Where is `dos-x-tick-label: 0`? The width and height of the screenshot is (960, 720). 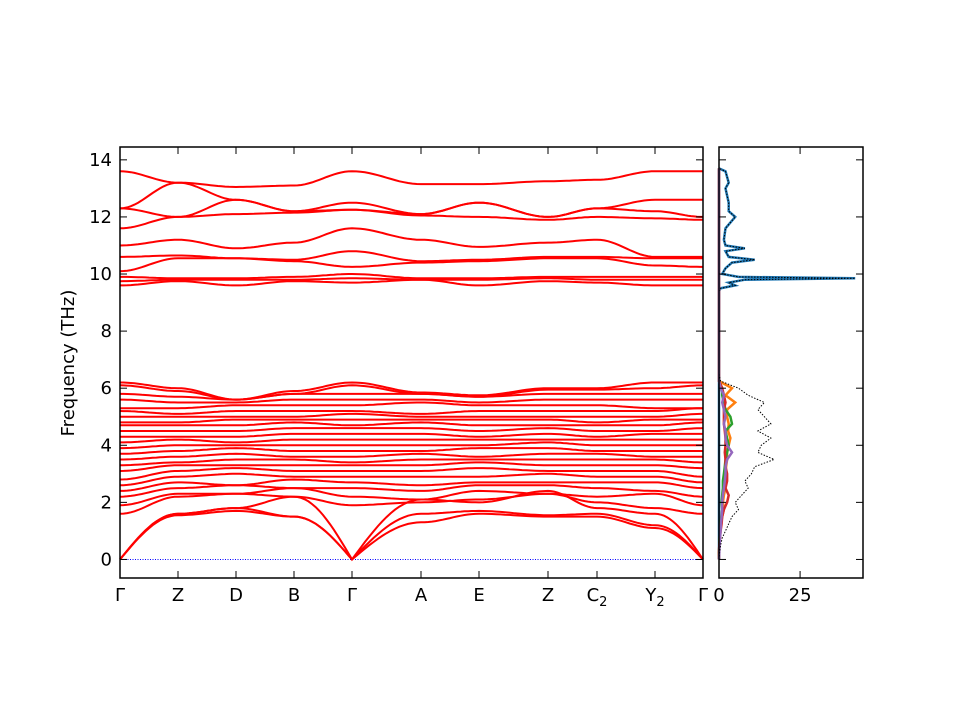
dos-x-tick-label: 0 is located at coordinates (718, 595).